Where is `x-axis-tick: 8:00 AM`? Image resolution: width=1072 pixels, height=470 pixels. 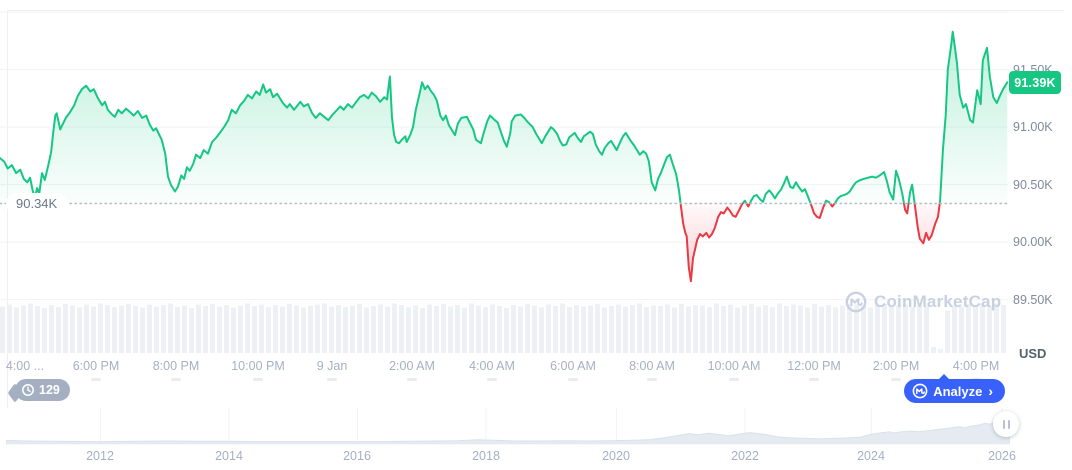 x-axis-tick: 8:00 AM is located at coordinates (652, 366).